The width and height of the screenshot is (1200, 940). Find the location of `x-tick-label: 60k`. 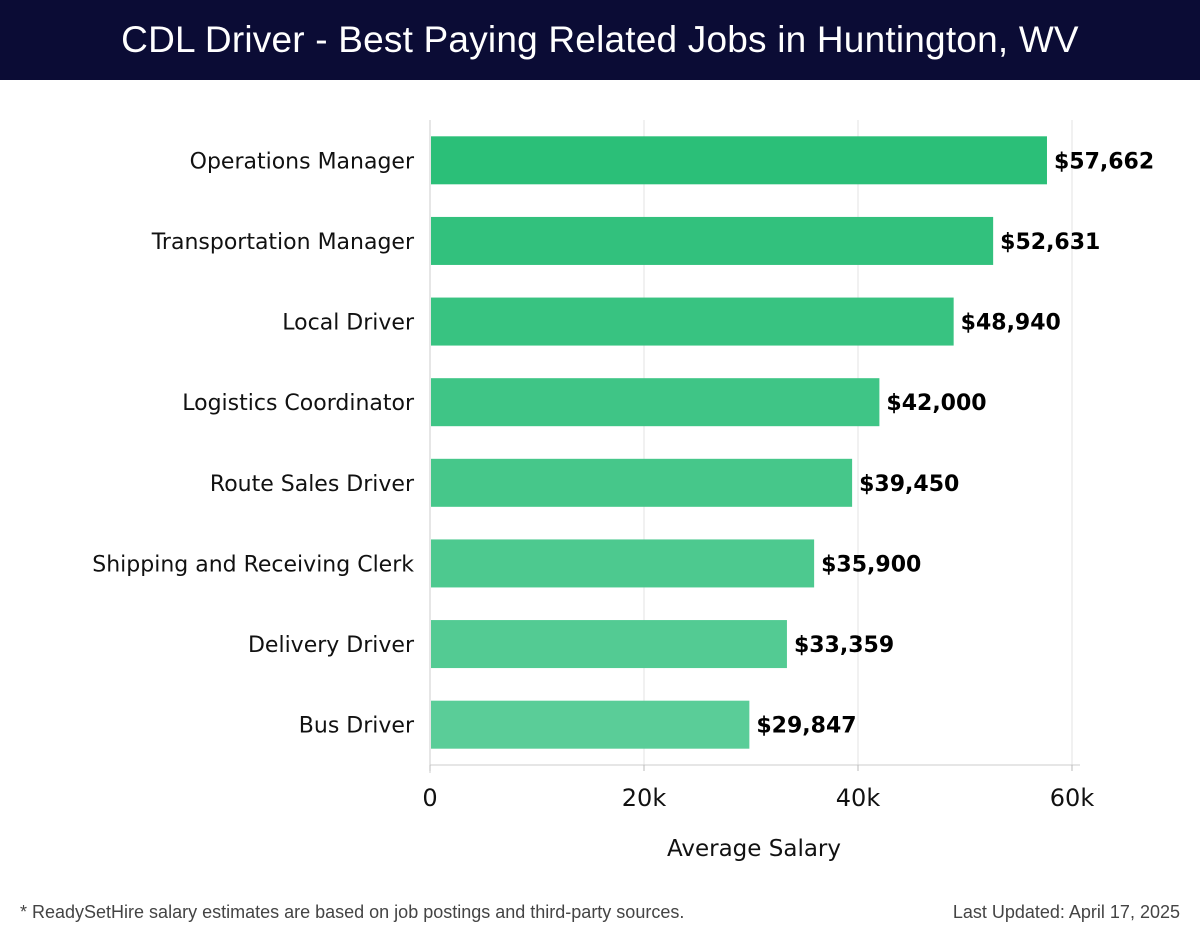

x-tick-label: 60k is located at coordinates (1072, 798).